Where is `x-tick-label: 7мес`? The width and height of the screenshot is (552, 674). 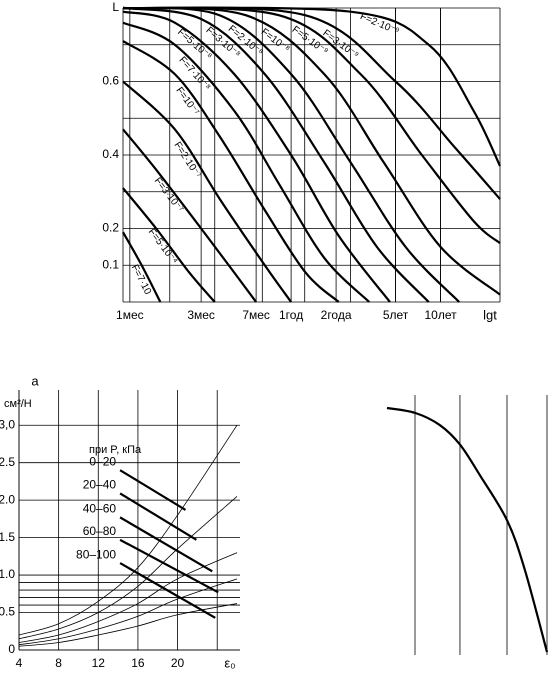
x-tick-label: 7мес is located at coordinates (256, 315).